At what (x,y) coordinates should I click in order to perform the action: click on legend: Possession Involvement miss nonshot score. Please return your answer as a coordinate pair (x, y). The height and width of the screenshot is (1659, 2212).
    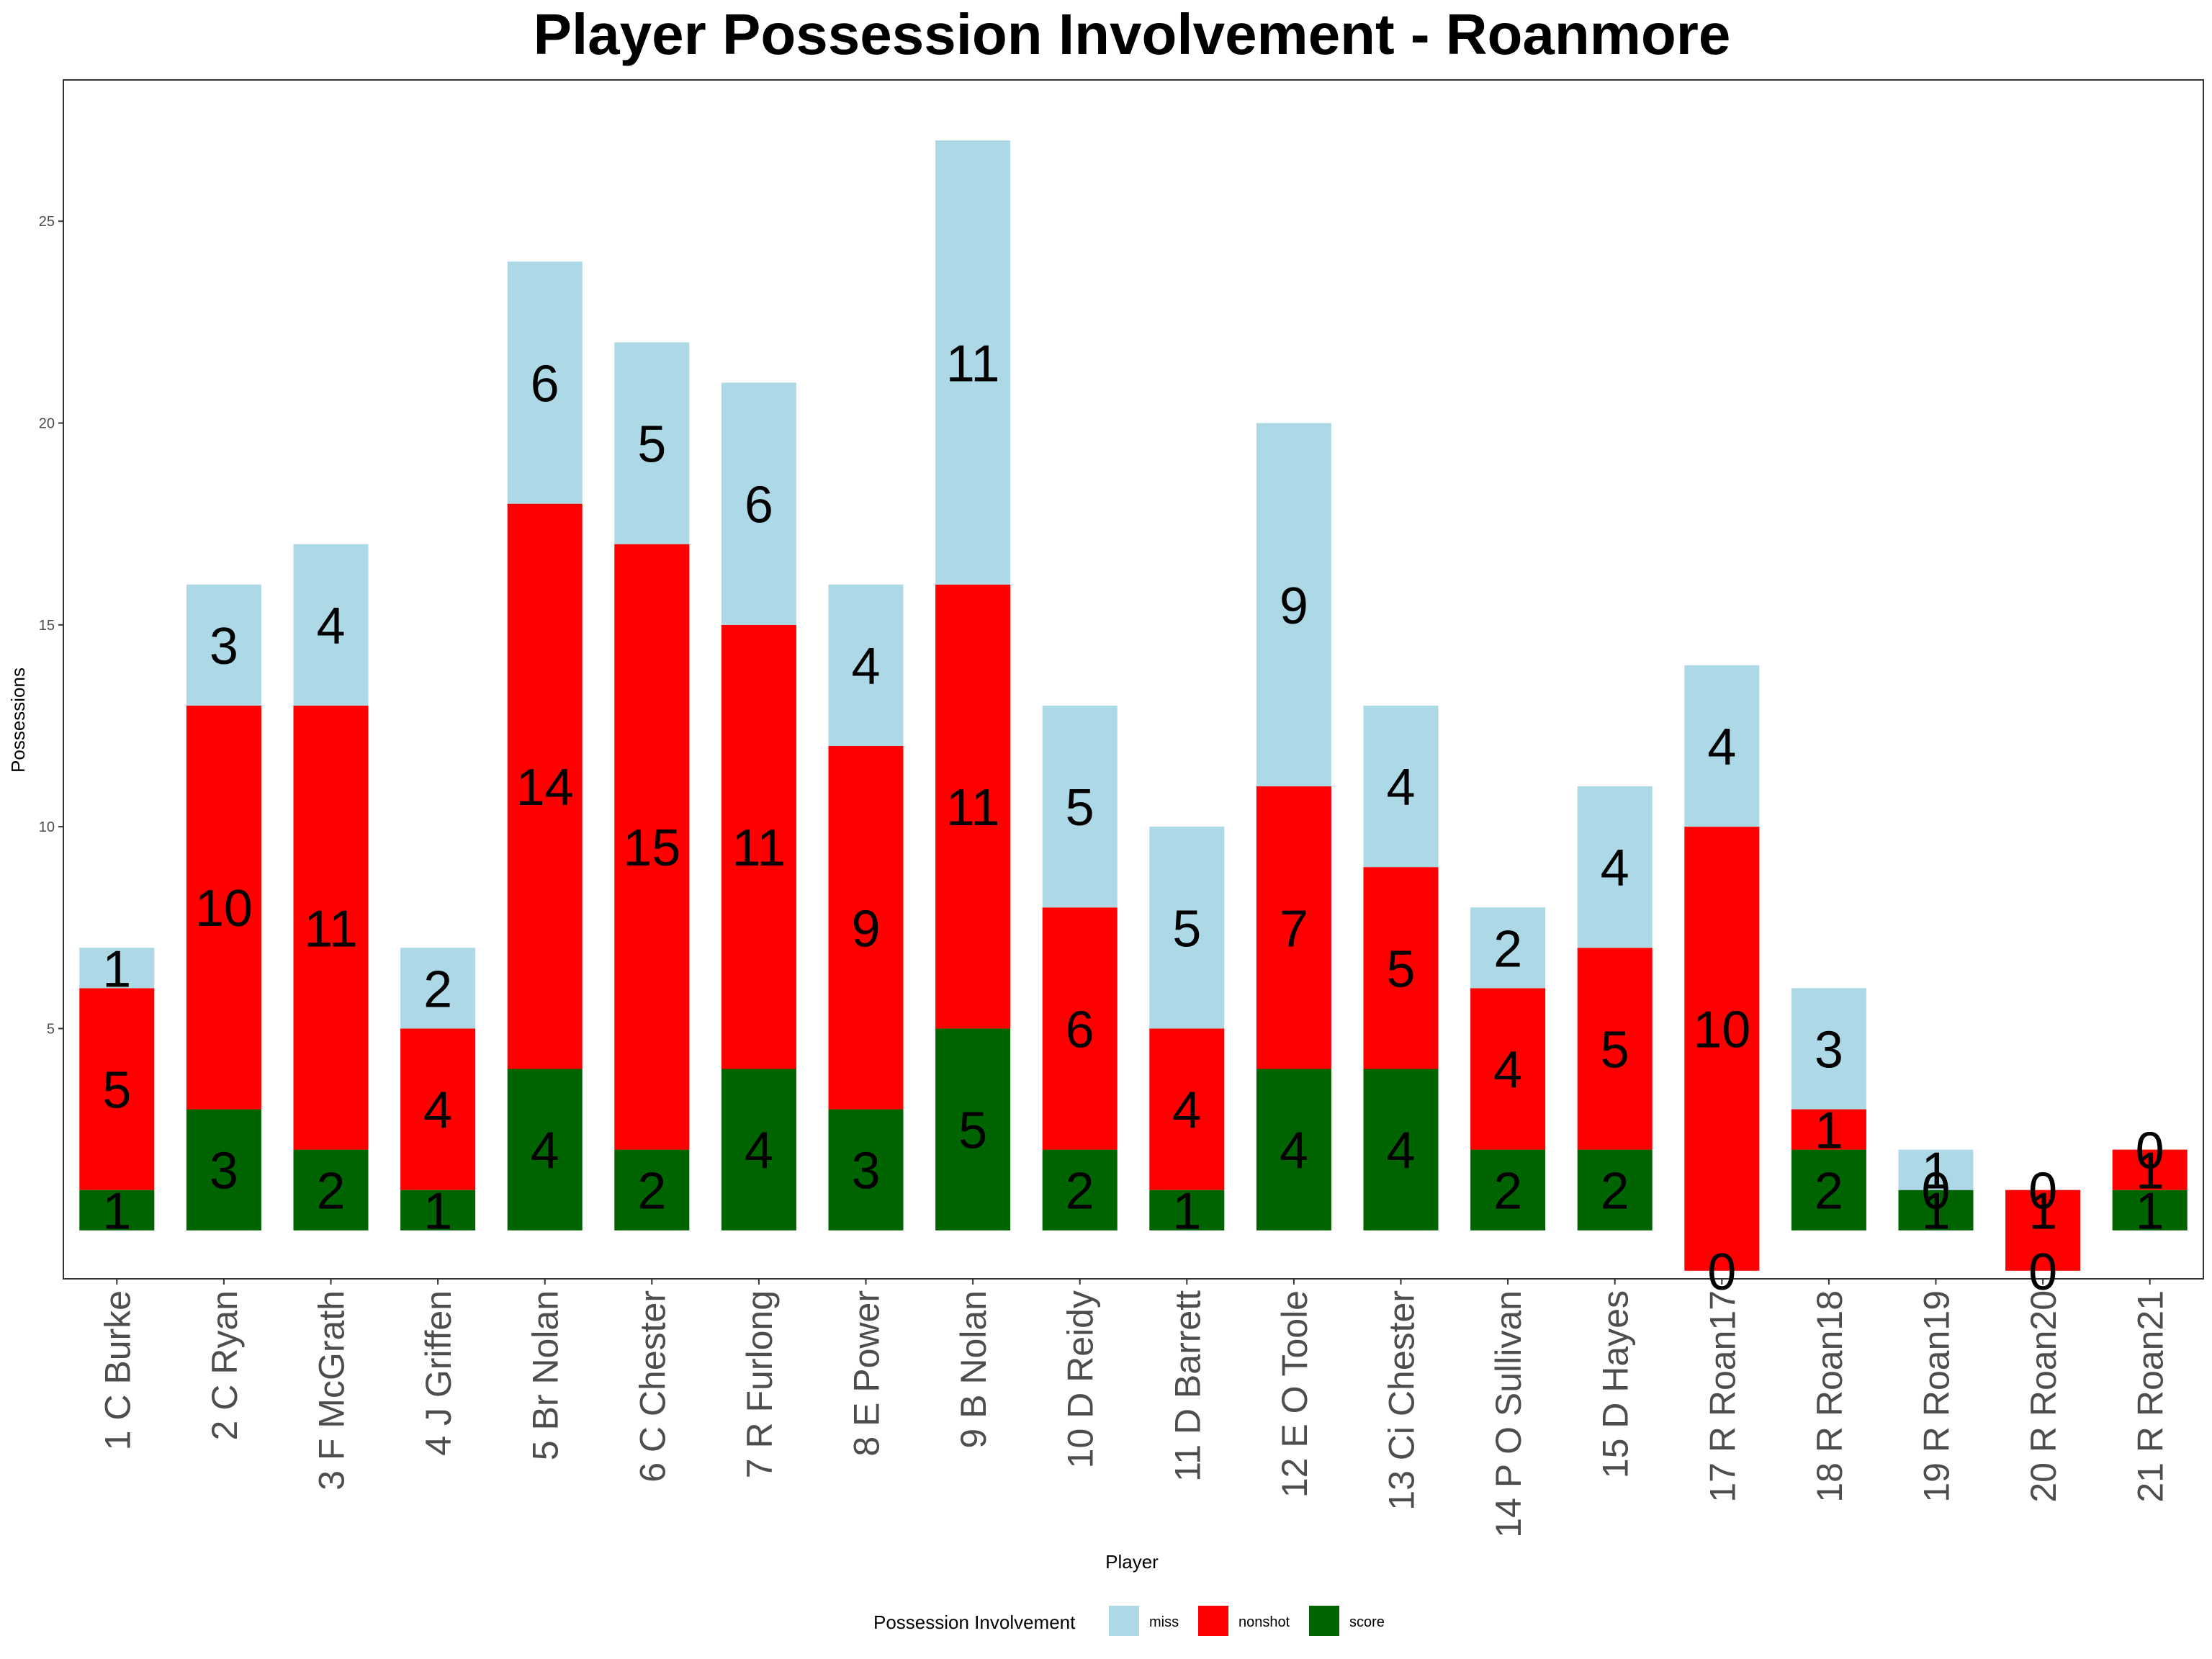
    Looking at the image, I should click on (1129, 1621).